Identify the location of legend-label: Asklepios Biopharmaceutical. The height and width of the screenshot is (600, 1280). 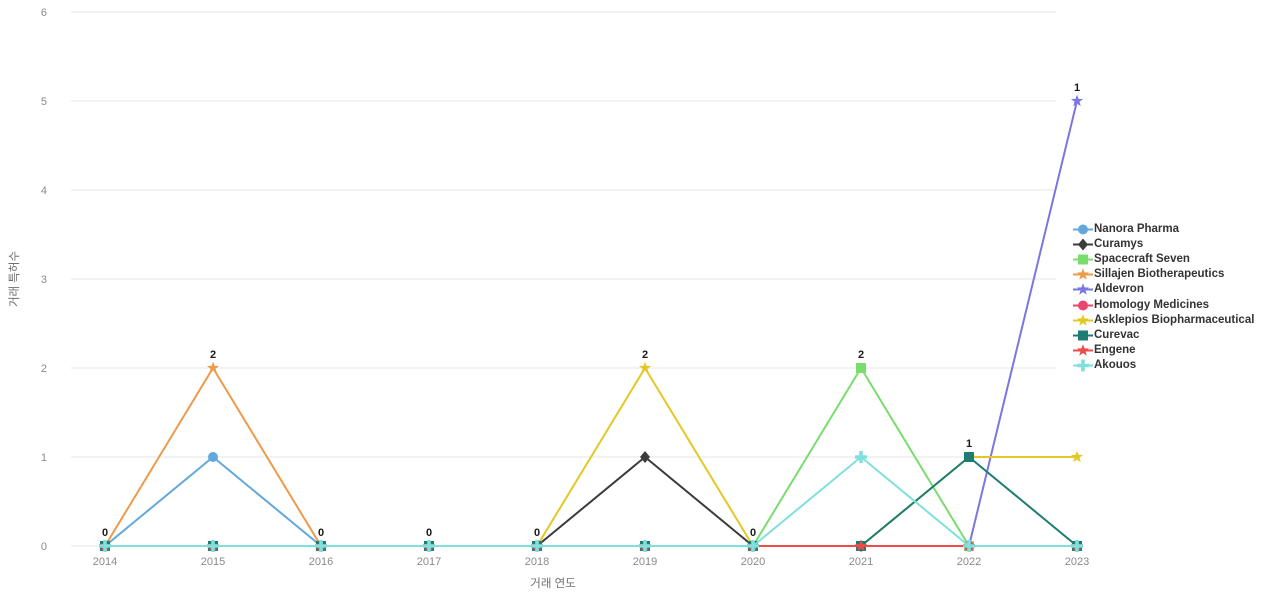
(1174, 319).